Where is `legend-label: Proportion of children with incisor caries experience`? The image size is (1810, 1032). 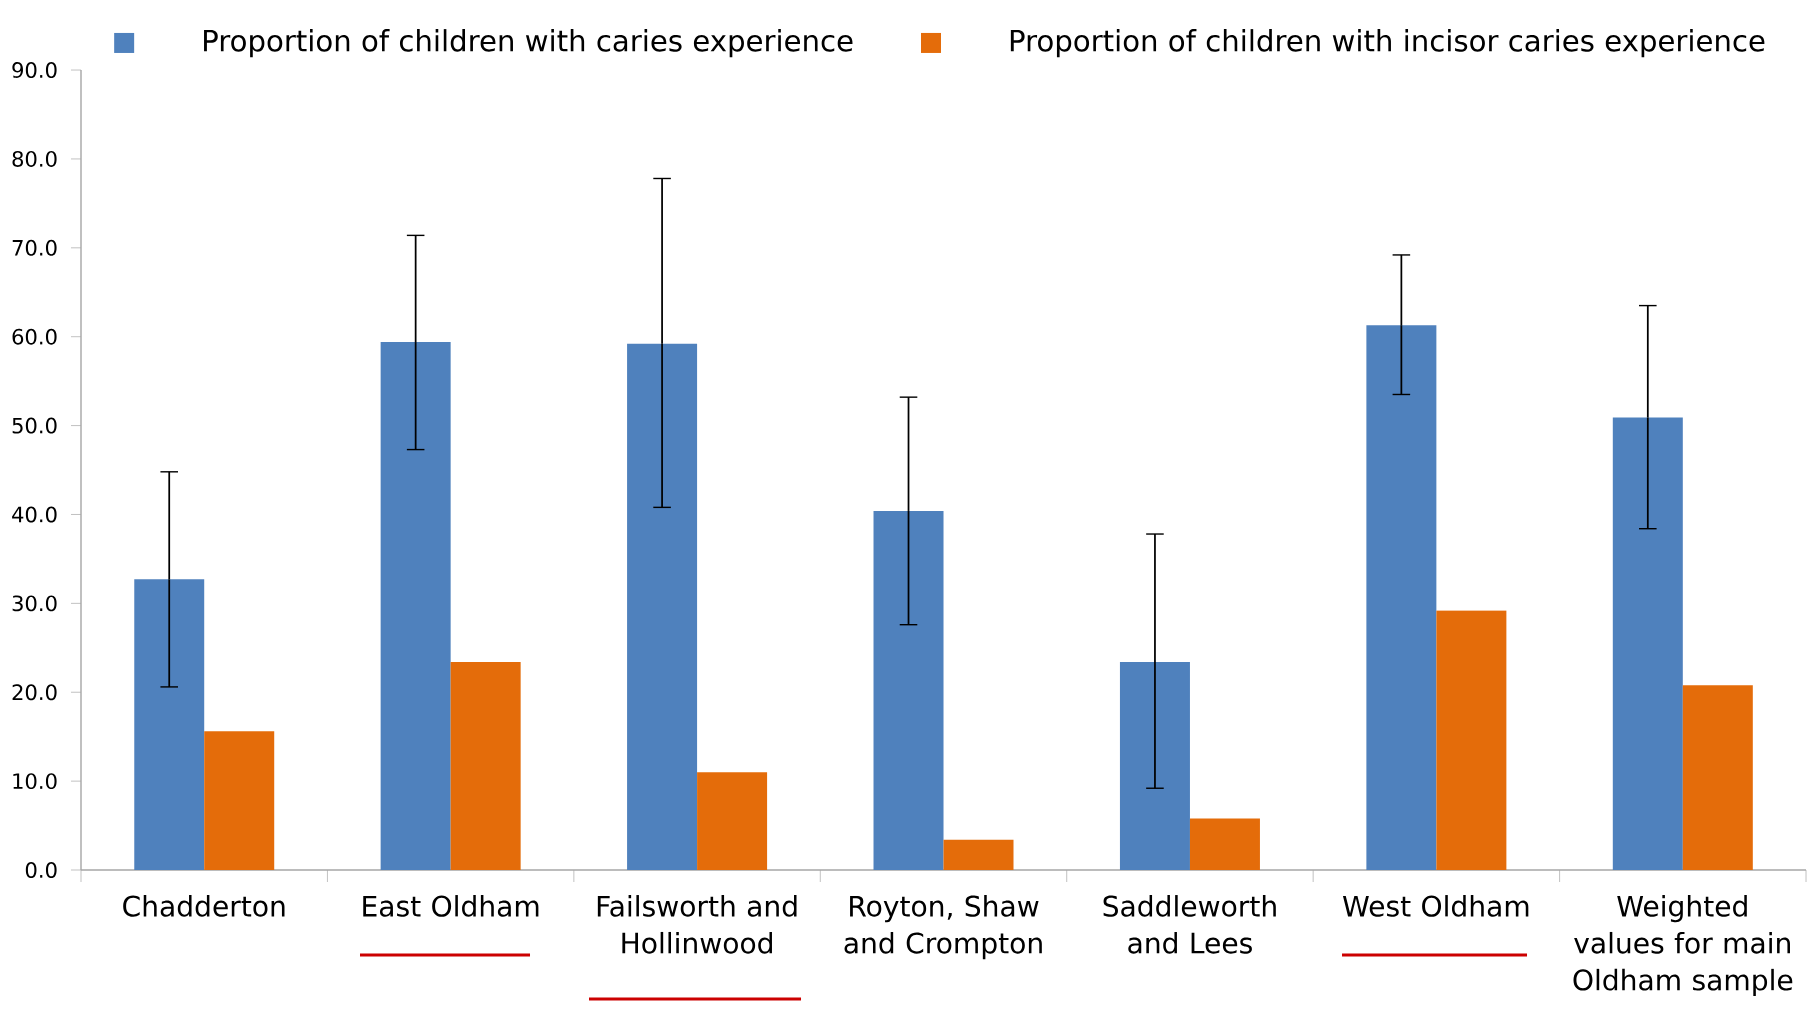
legend-label: Proportion of children with incisor caries experience is located at coordinates (1387, 43).